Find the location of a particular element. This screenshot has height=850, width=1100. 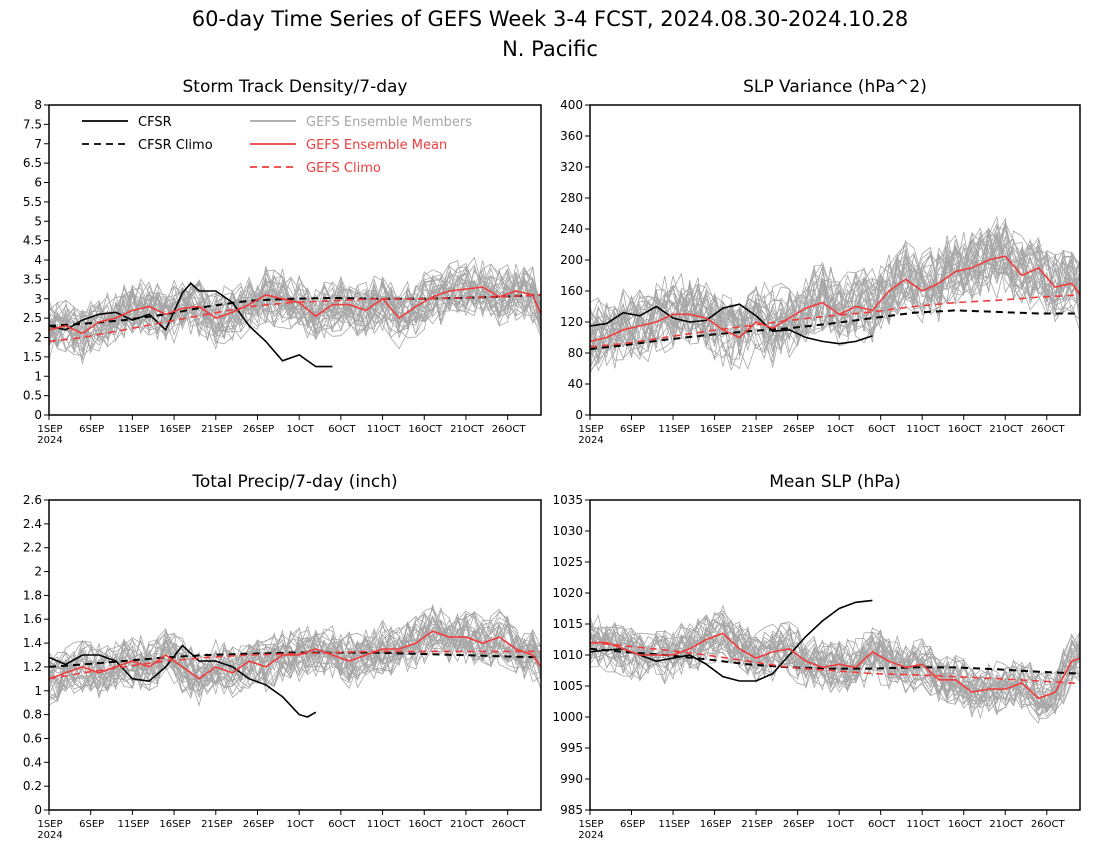

y-tick-label: 1.6 is located at coordinates (32, 619).